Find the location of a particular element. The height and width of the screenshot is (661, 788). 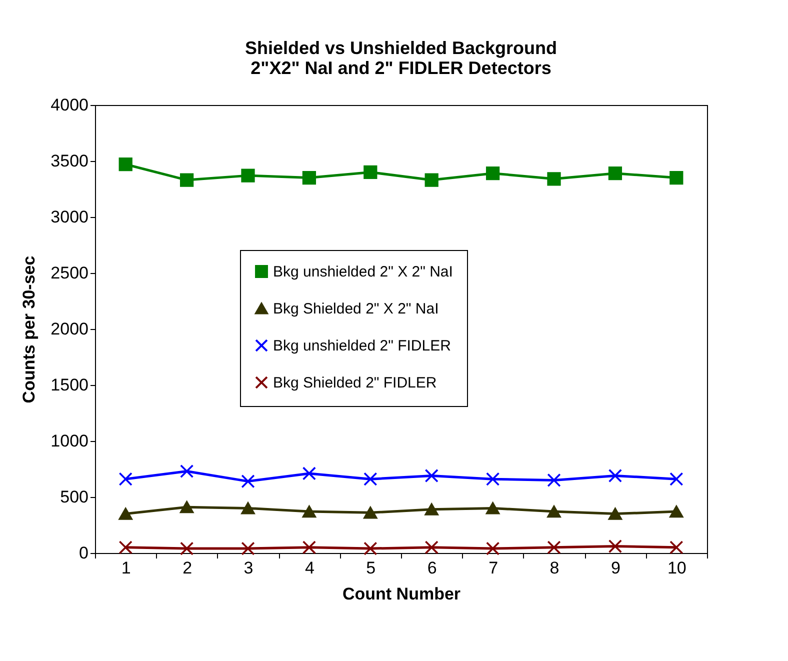

x-tick-label: 6 is located at coordinates (432, 568).